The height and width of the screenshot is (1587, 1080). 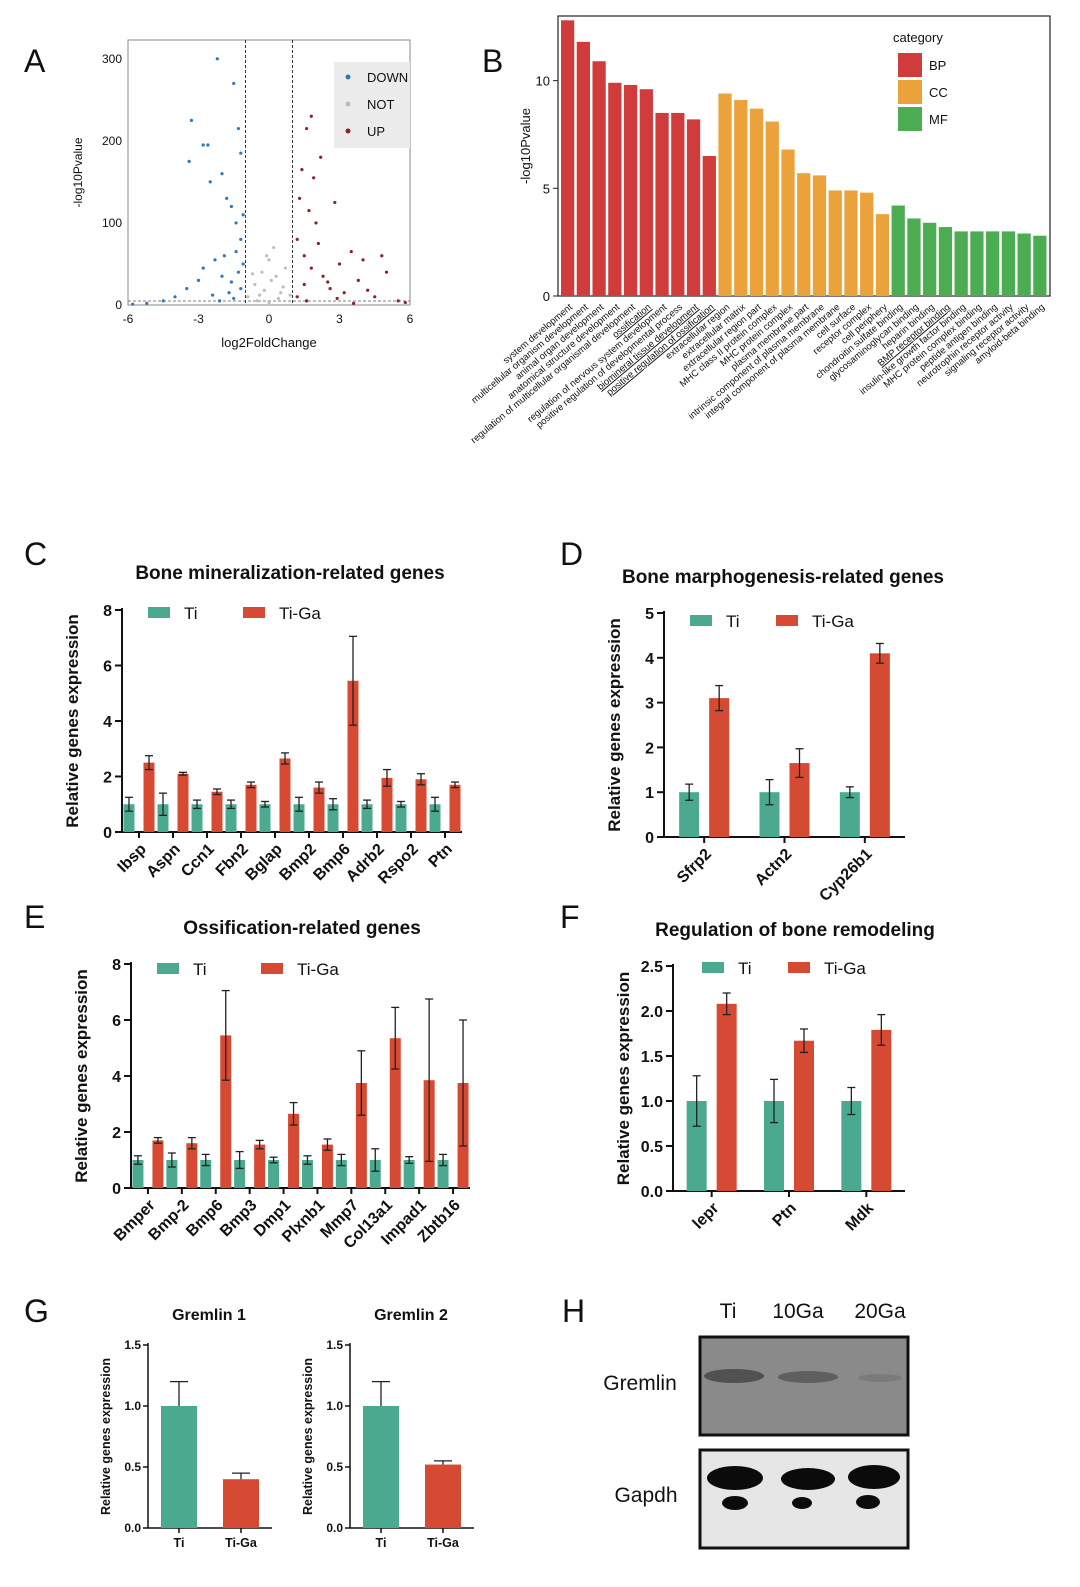 I want to click on x-tick-label: 6, so click(x=410, y=319).